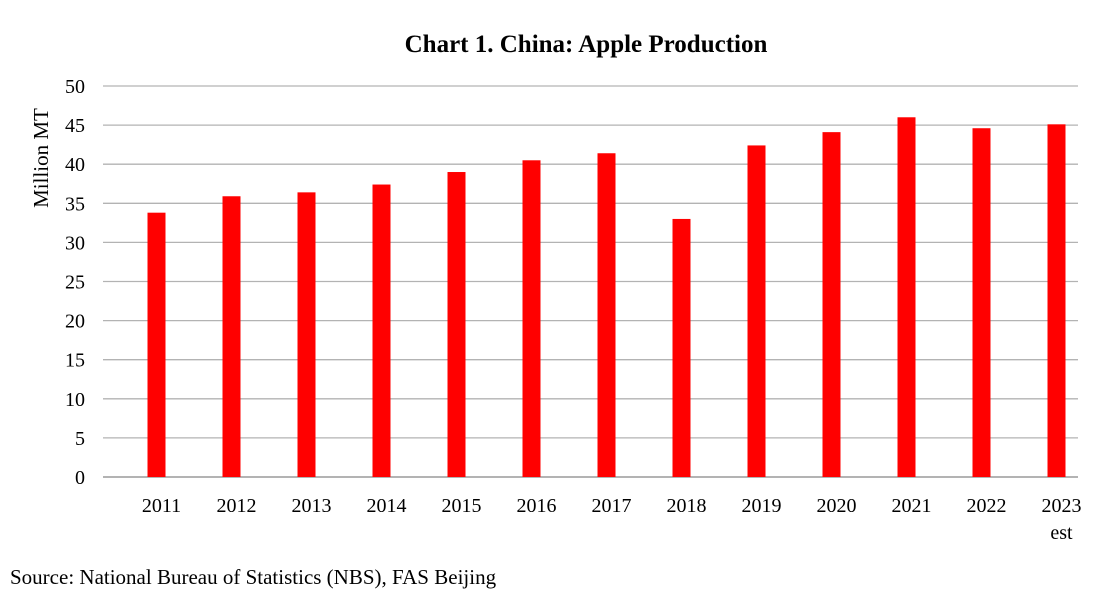  Describe the element at coordinates (762, 506) in the screenshot. I see `x-tick-label: 2019` at that location.